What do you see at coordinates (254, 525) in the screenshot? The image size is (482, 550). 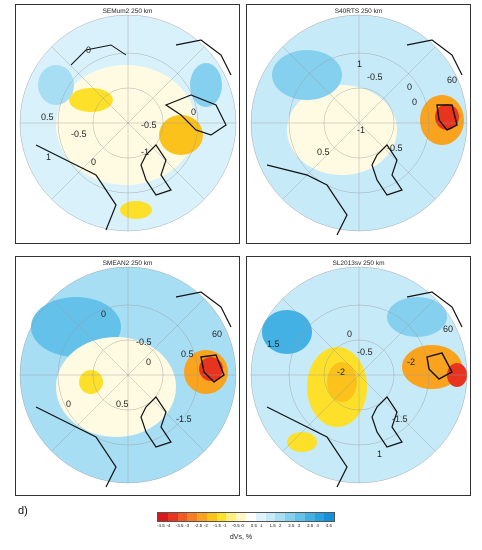 I see `colorbar-tick-label: 0.5` at bounding box center [254, 525].